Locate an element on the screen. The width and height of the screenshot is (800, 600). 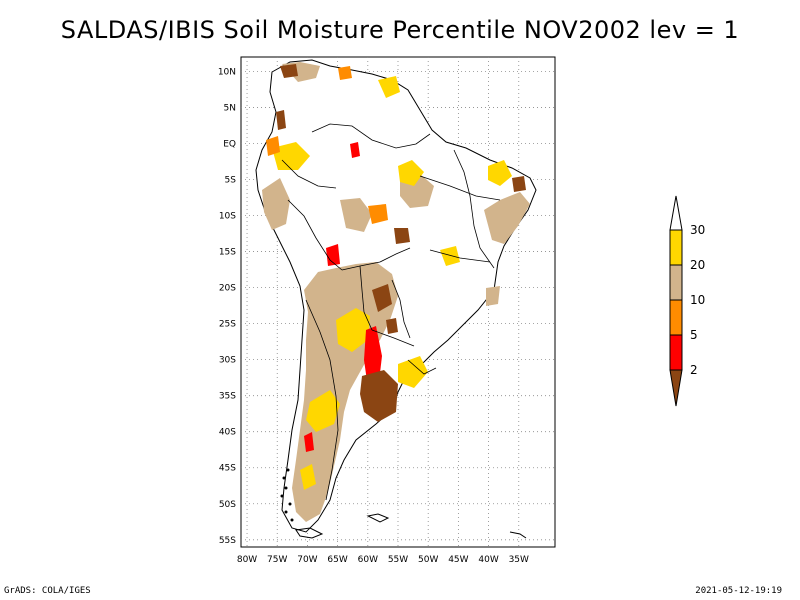
lat-tick-label: 10S is located at coordinates (227, 217).